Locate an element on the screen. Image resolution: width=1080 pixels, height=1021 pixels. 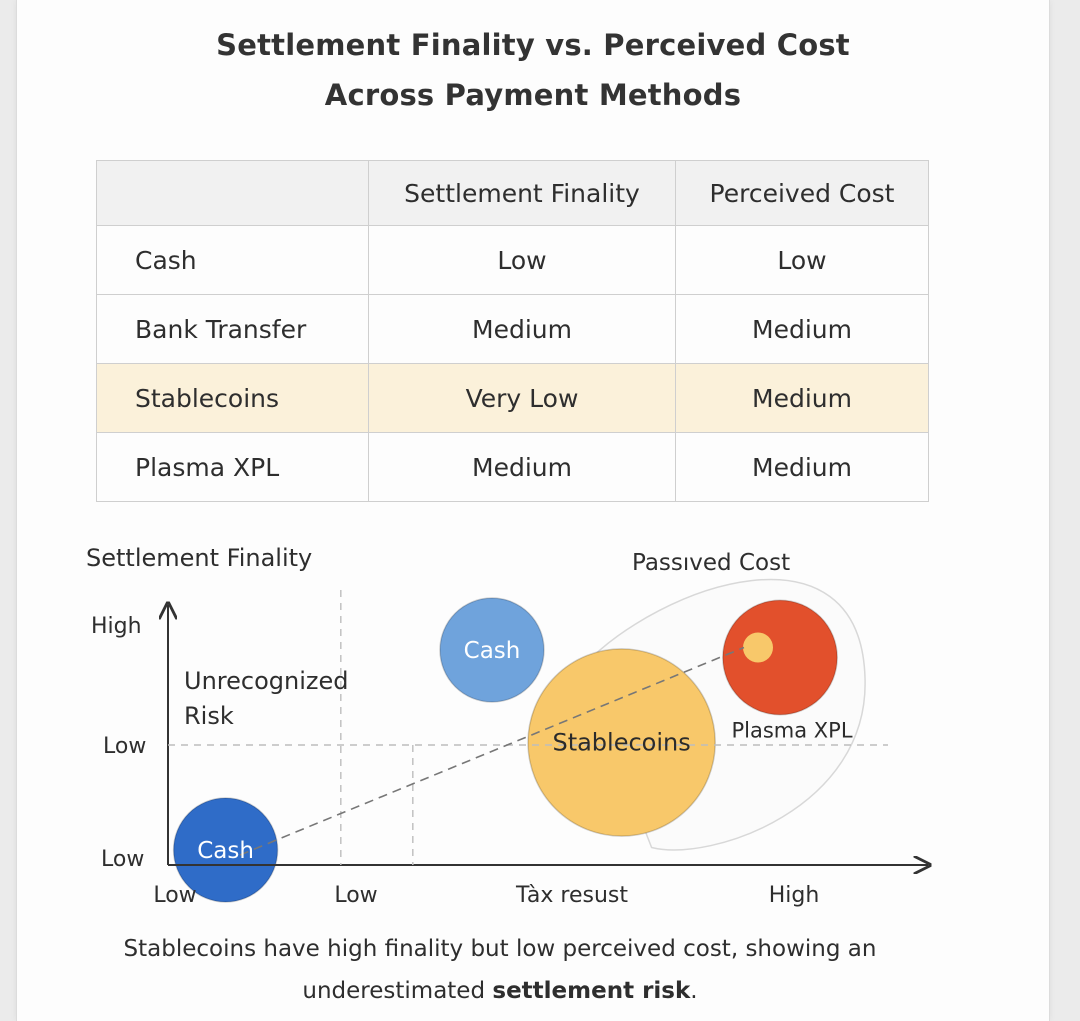
trend-line is located at coordinates (492, 751).